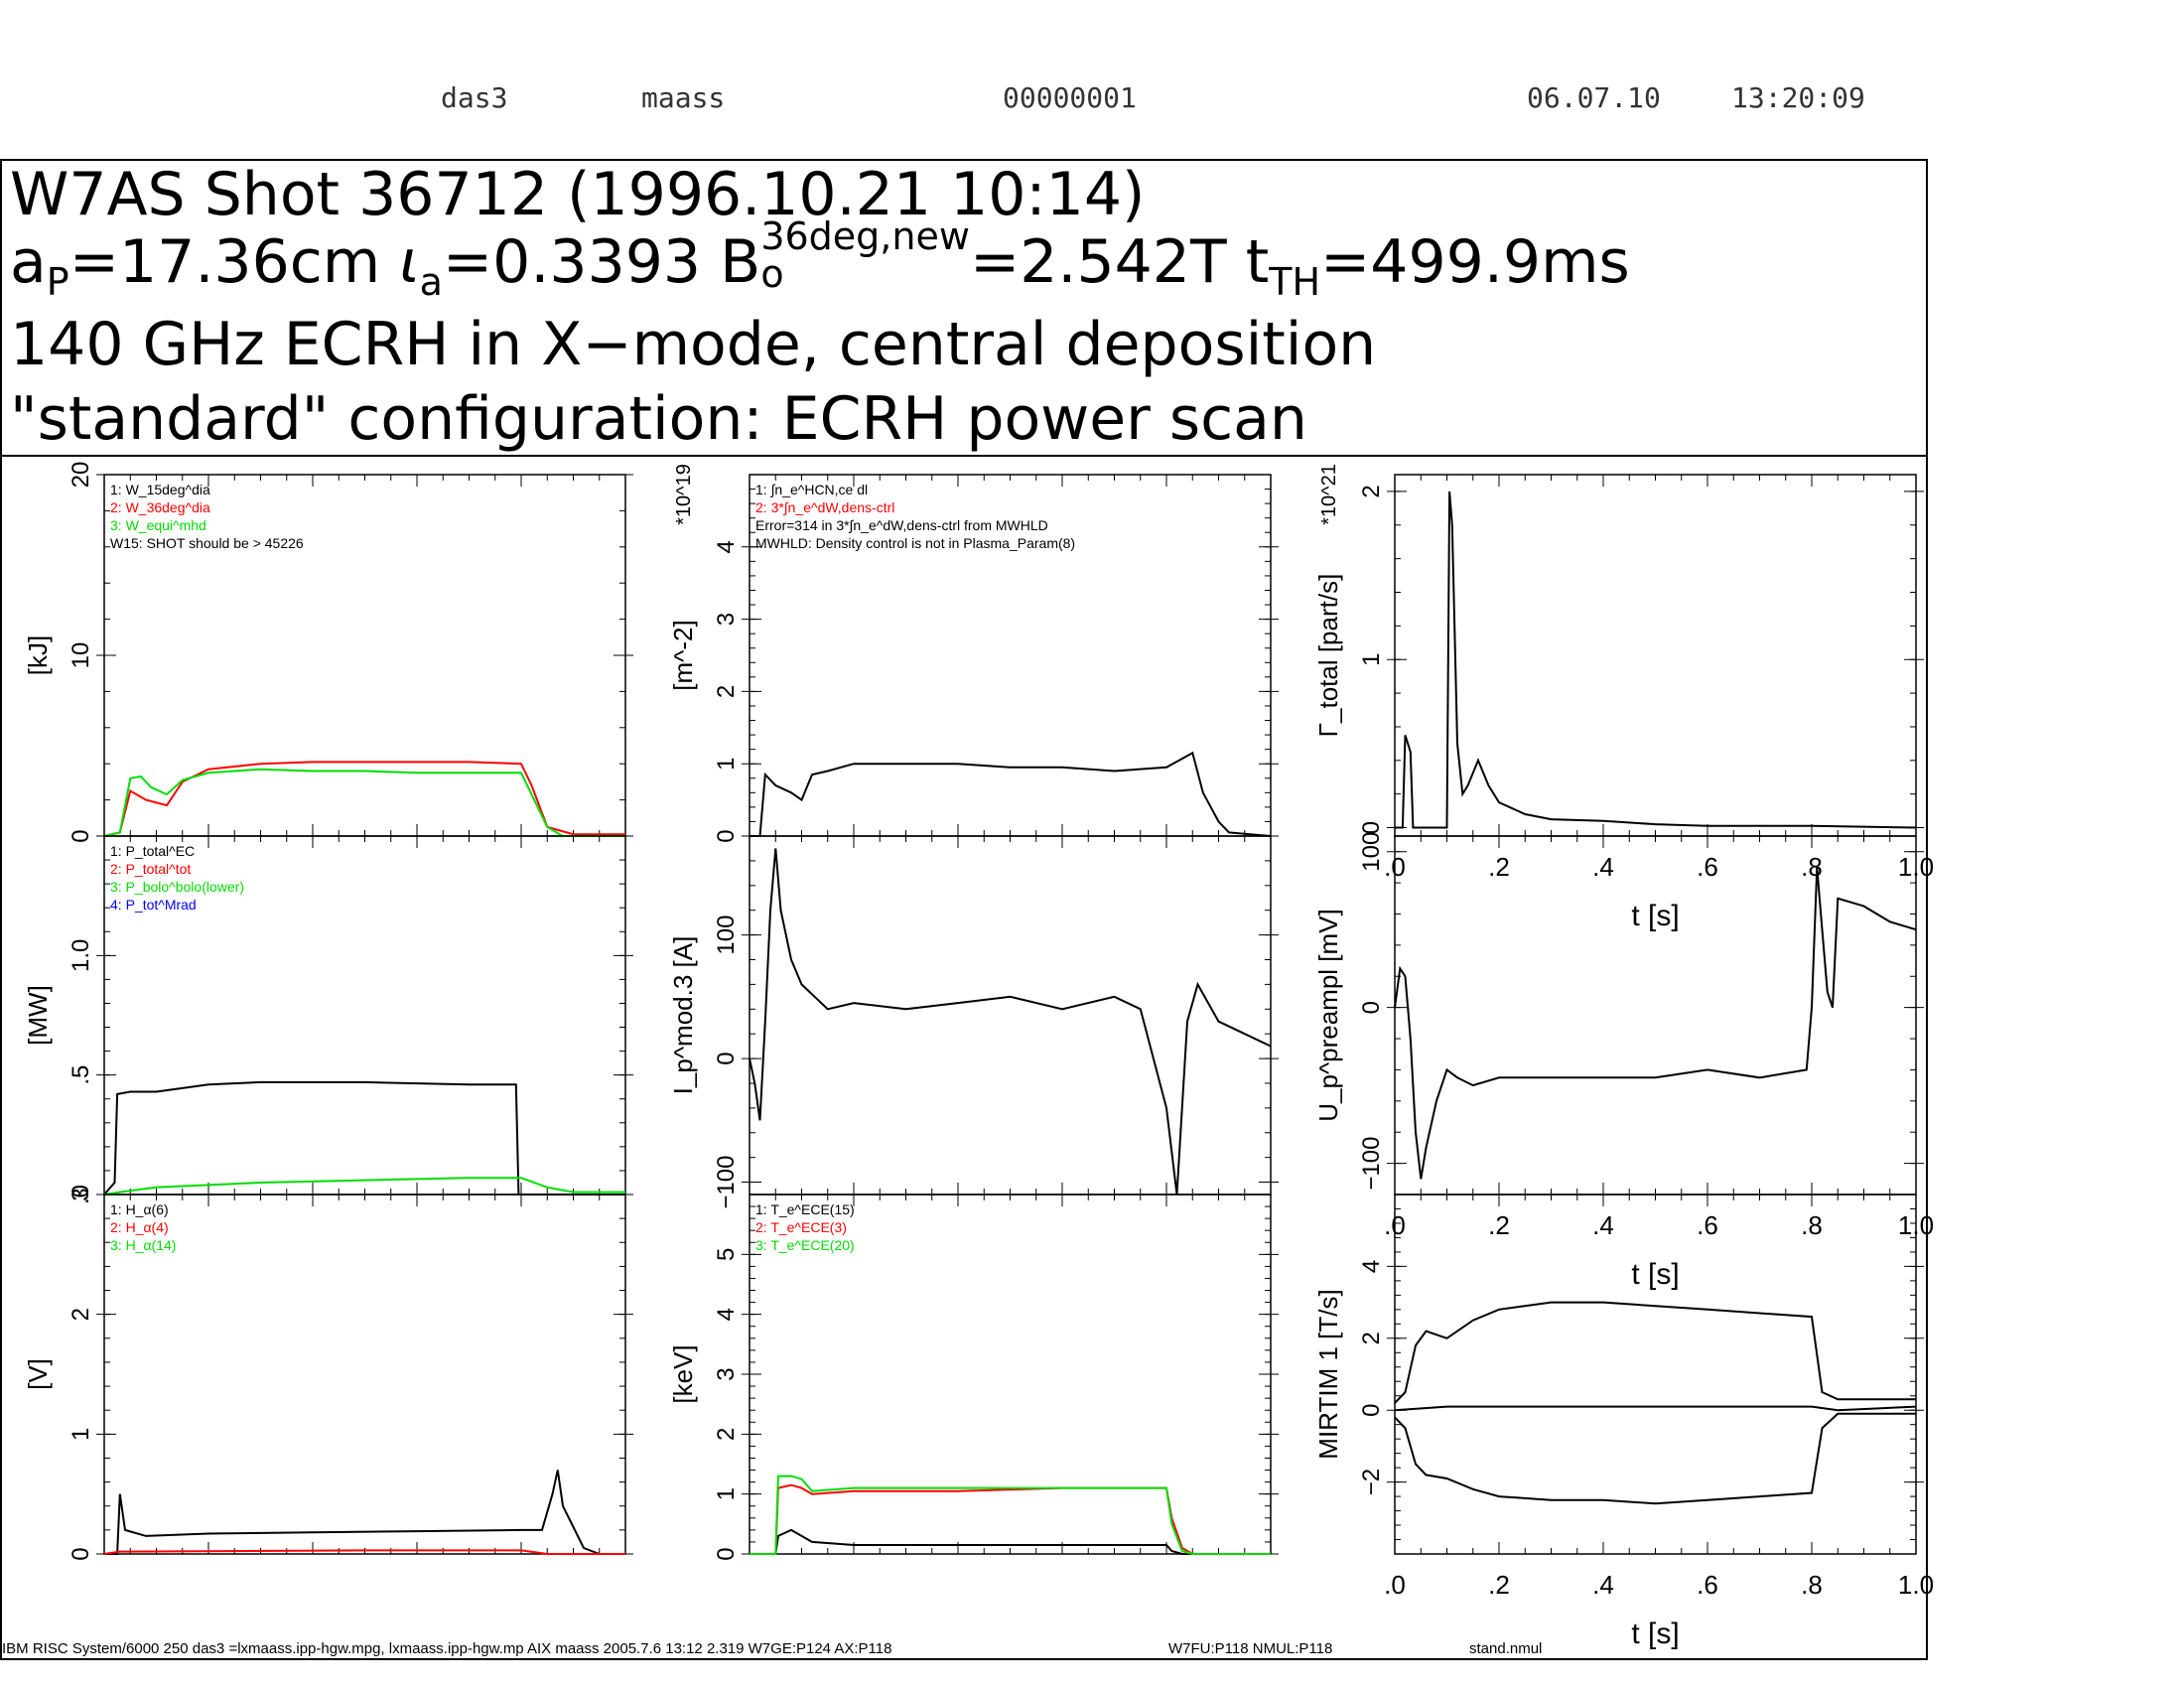  I want to click on p11-yticklabel: 10, so click(81, 655).